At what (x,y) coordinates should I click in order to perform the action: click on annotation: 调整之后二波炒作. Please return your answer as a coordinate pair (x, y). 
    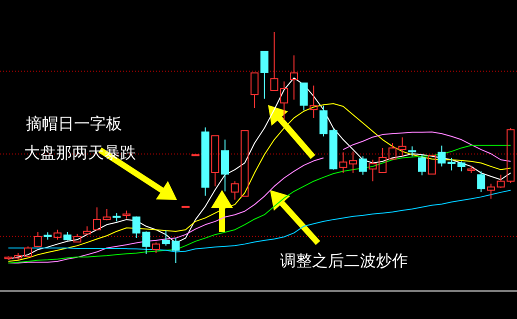
    Looking at the image, I should click on (344, 260).